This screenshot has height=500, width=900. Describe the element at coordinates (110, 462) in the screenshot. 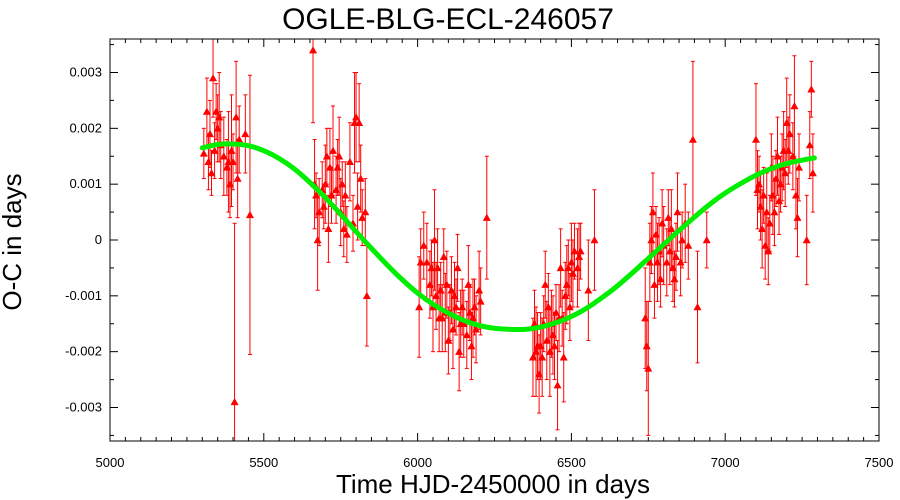

I see `x-tick-label: 5000` at that location.